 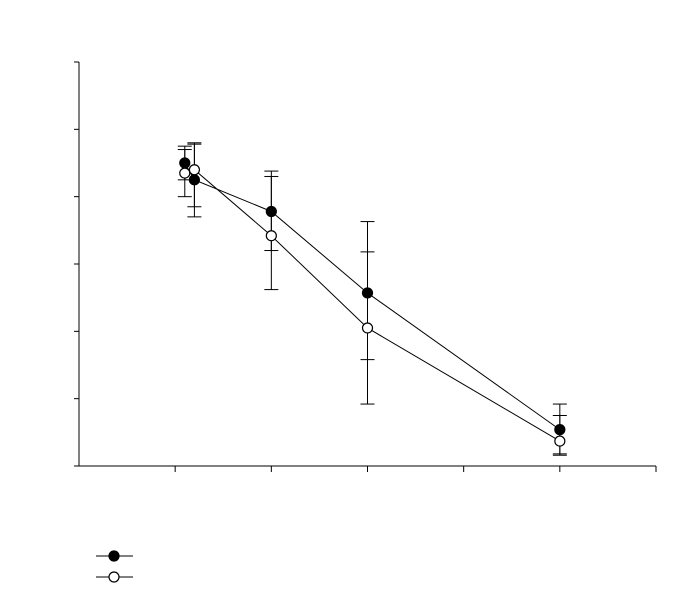 I want to click on legend-filled-circle, so click(x=114, y=556).